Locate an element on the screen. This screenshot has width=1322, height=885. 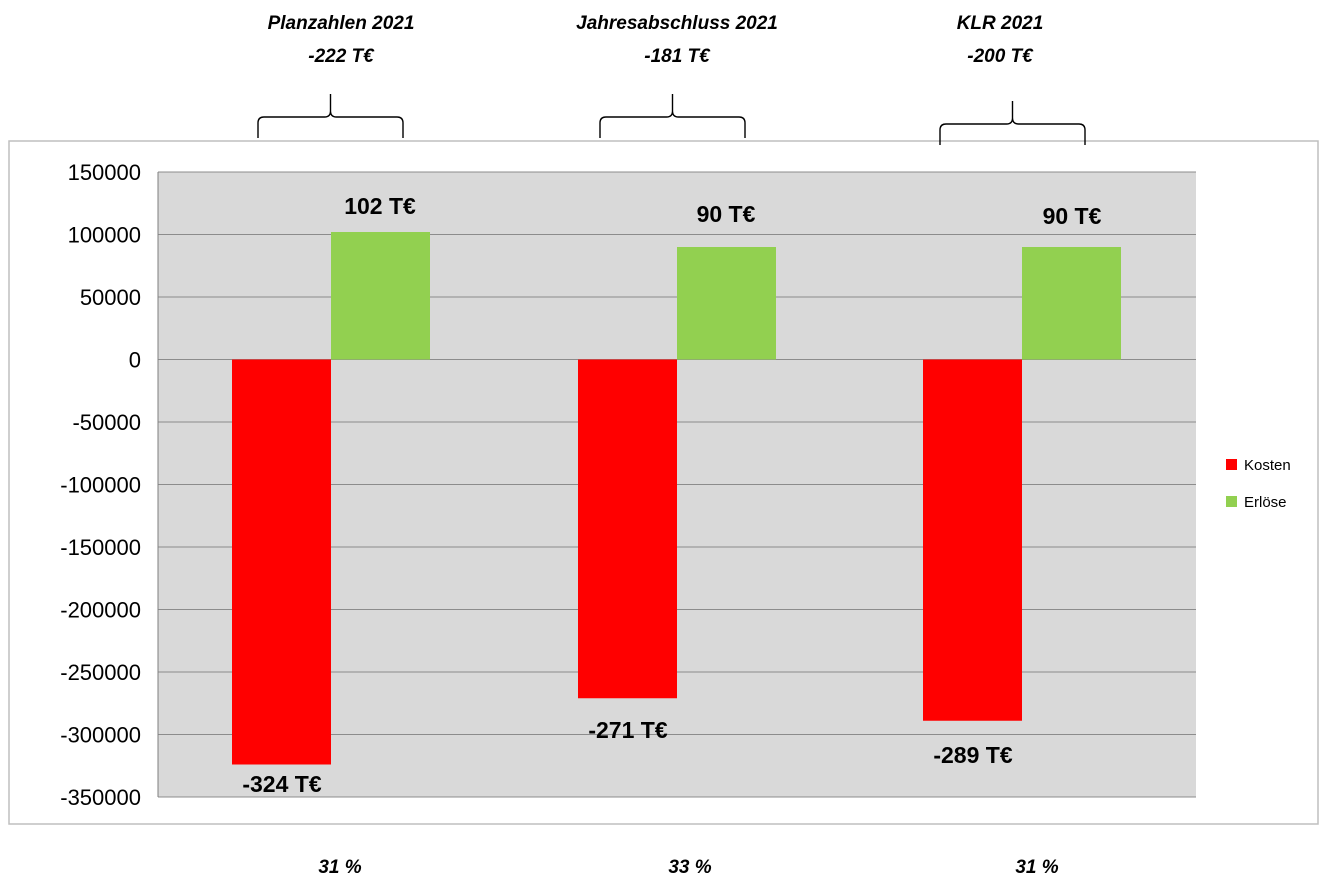
y-tick-label: 0 is located at coordinates (135, 360).